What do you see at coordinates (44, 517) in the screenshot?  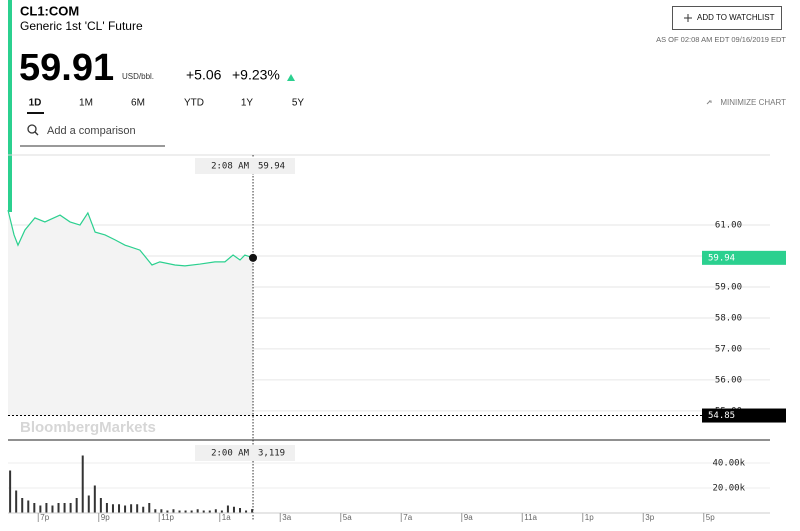 I see `x-tick-label: 7p` at bounding box center [44, 517].